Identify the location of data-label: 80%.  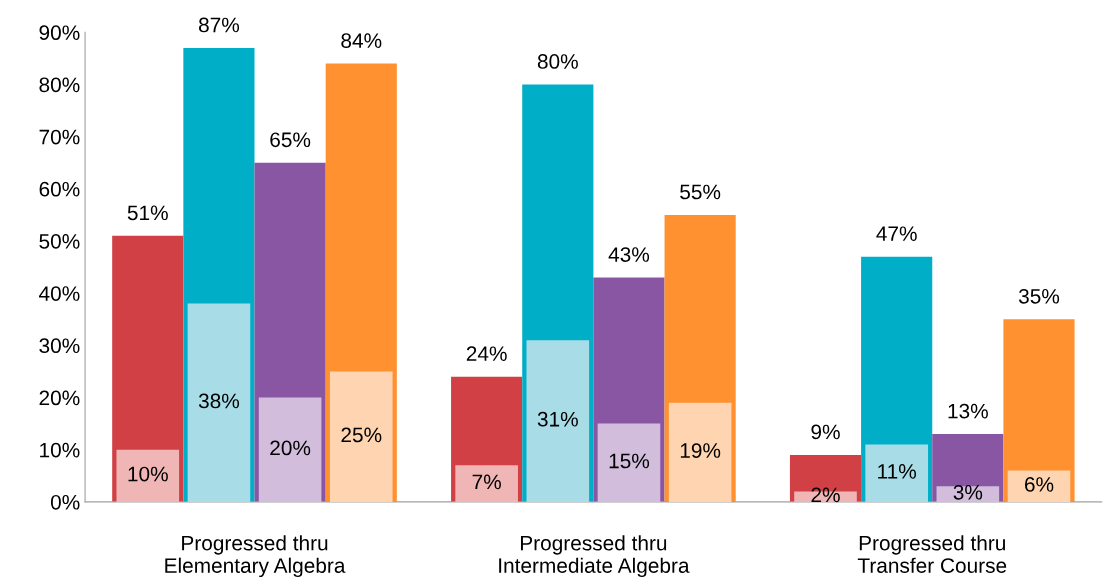
(557, 61).